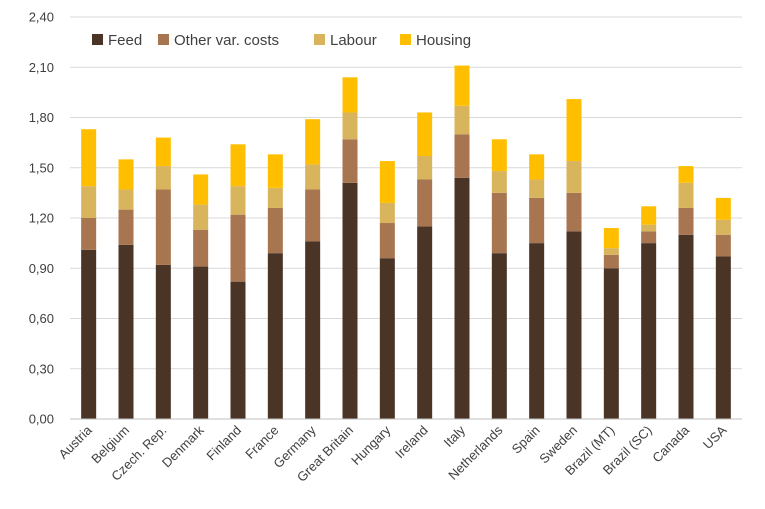 The image size is (765, 509). Describe the element at coordinates (281, 40) in the screenshot. I see `legend: Feed Other var. costs Labour Housing` at that location.